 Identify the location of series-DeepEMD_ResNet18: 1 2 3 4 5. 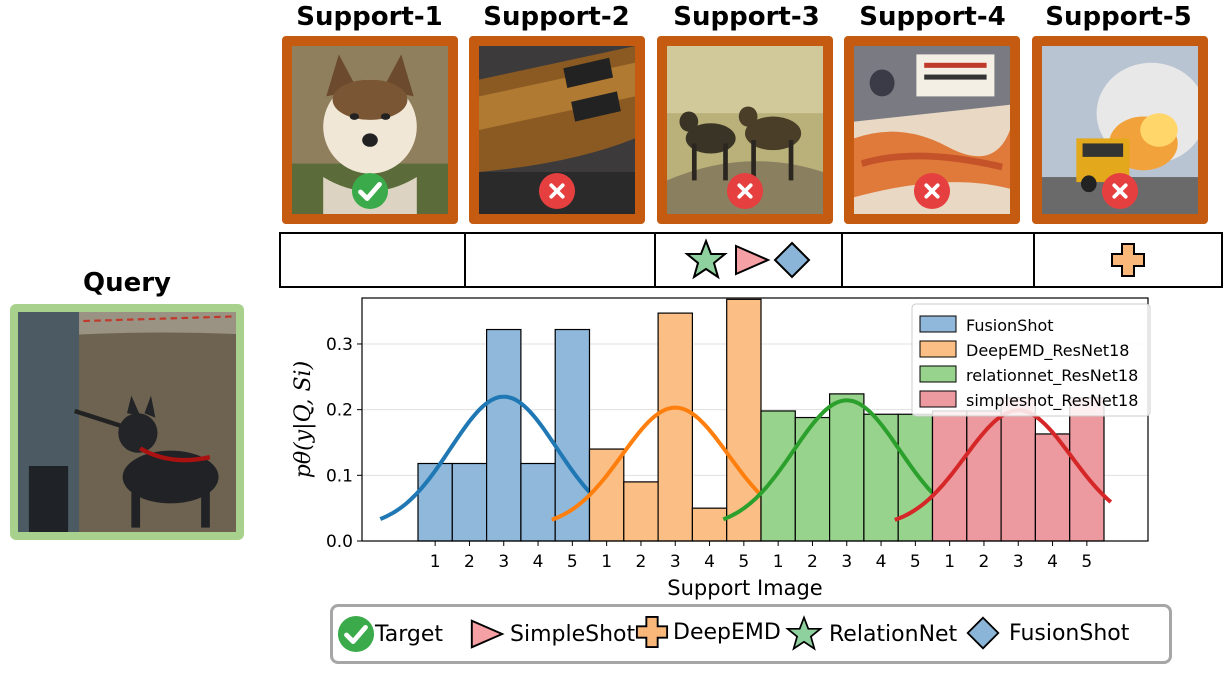
(660, 435).